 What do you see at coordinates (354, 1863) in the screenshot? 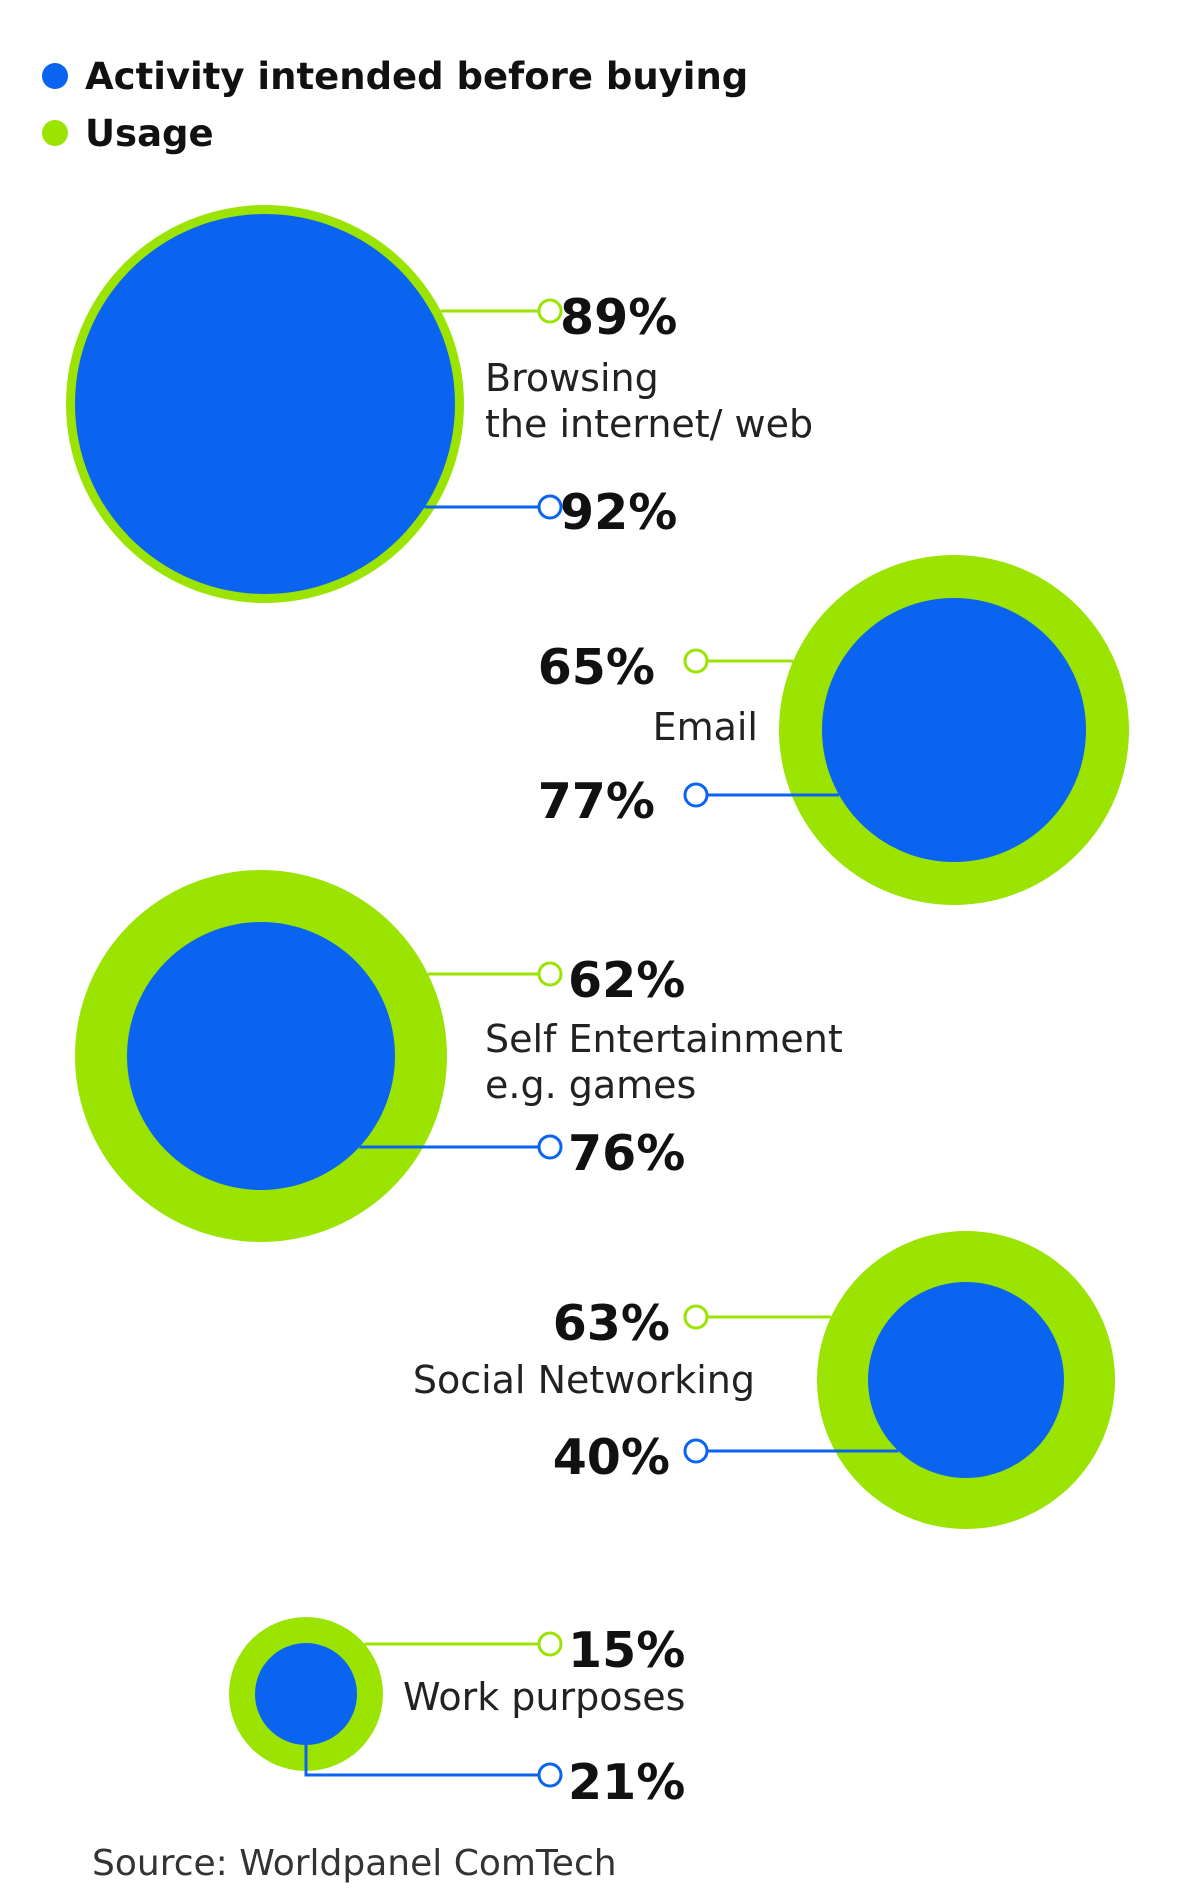
I see `source-note: Source: Worldpanel ComTech` at bounding box center [354, 1863].